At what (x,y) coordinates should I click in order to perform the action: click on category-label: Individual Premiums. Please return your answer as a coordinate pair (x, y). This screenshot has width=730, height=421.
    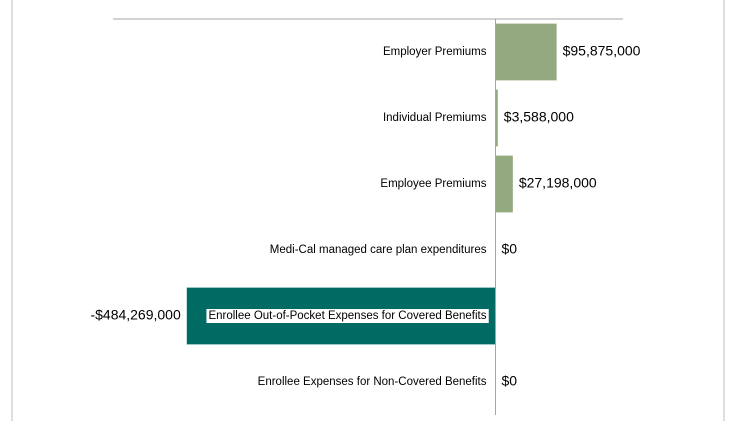
    Looking at the image, I should click on (435, 118).